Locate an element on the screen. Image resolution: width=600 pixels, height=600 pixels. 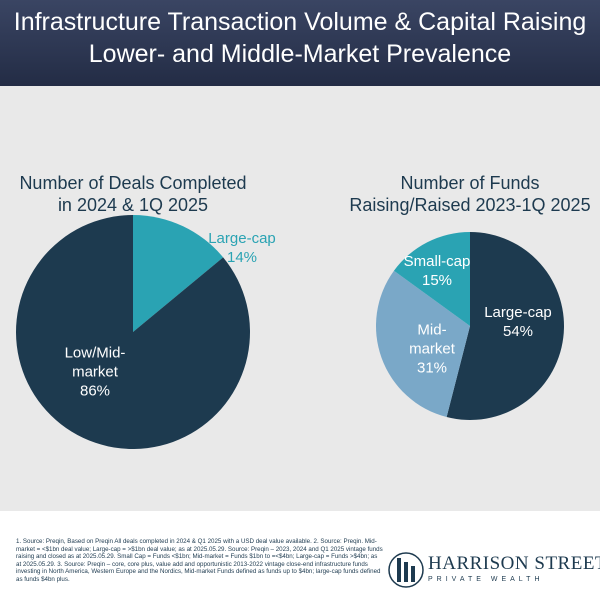
header-title-line: Lower- and Middle-Market Prevalence is located at coordinates (300, 54).